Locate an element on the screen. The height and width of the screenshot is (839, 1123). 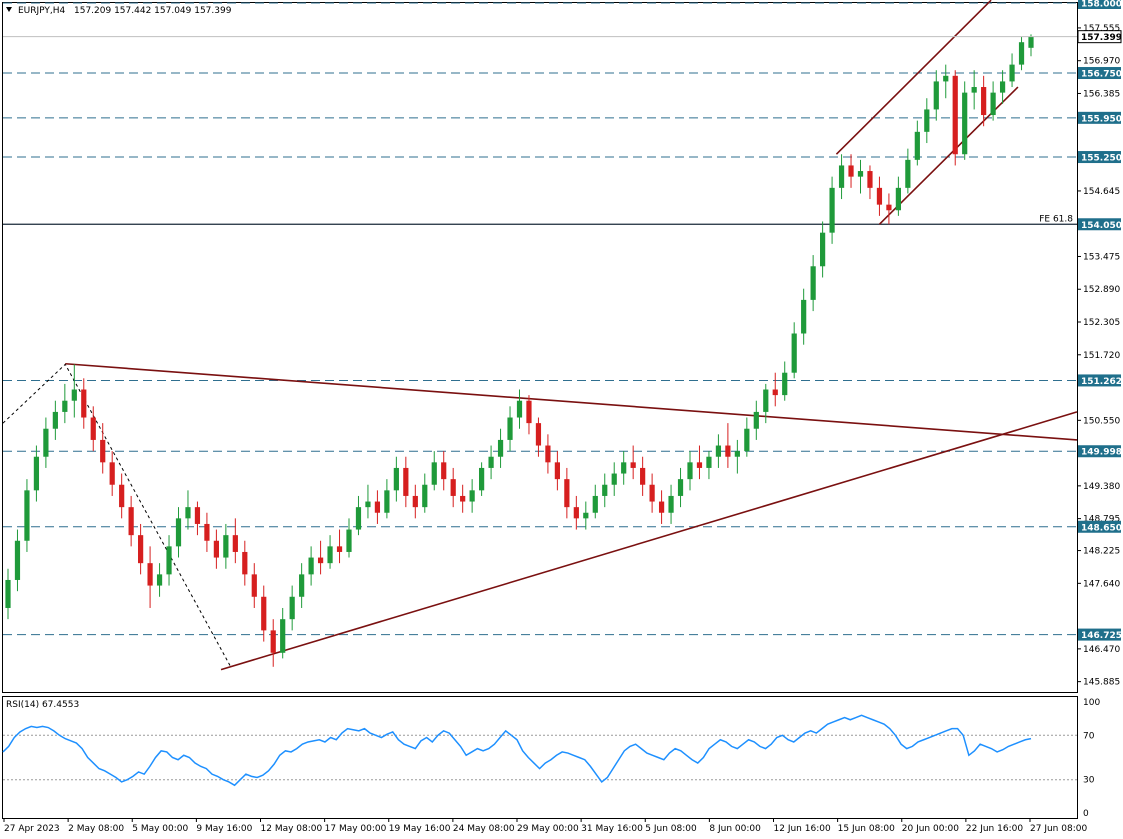
y-tick-label: 152.305 is located at coordinates (1101, 323).